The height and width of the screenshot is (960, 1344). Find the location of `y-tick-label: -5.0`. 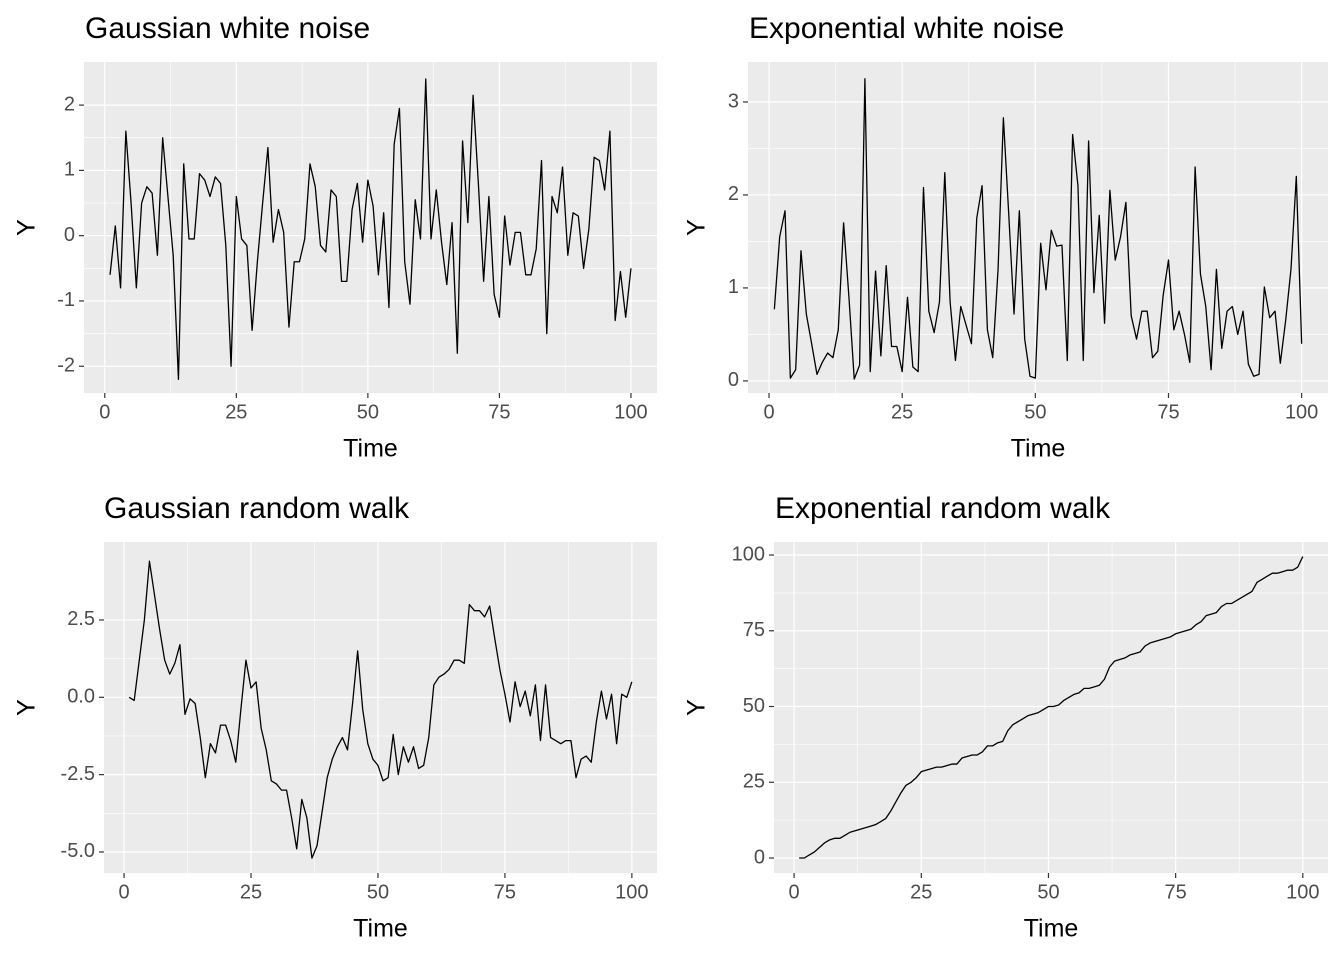

y-tick-label: -5.0 is located at coordinates (78, 851).